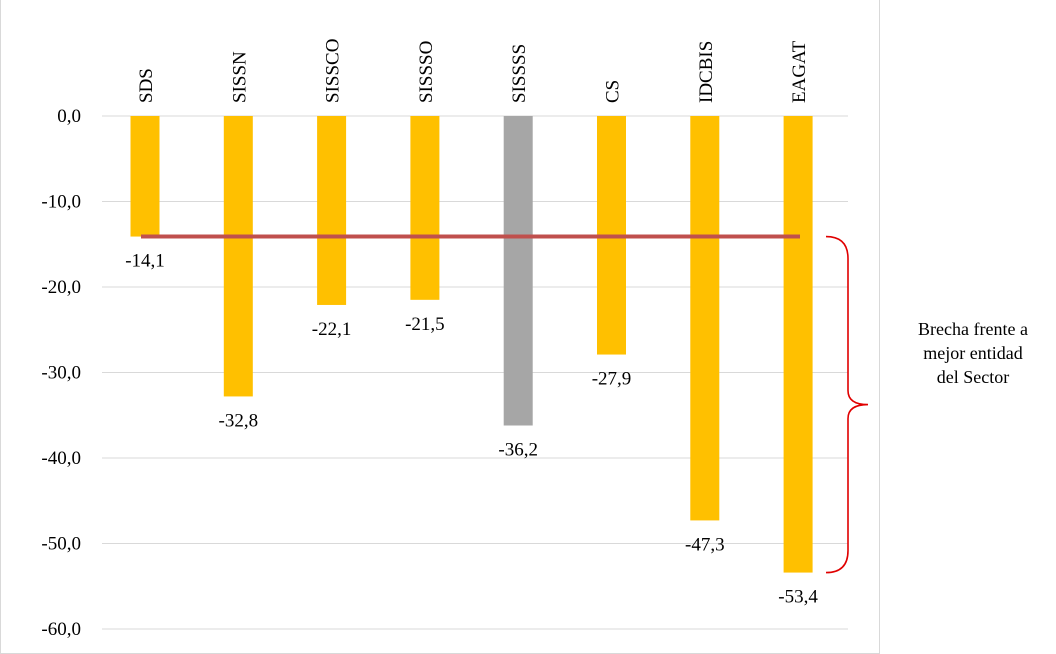  What do you see at coordinates (239, 420) in the screenshot?
I see `data-label: -32,8` at bounding box center [239, 420].